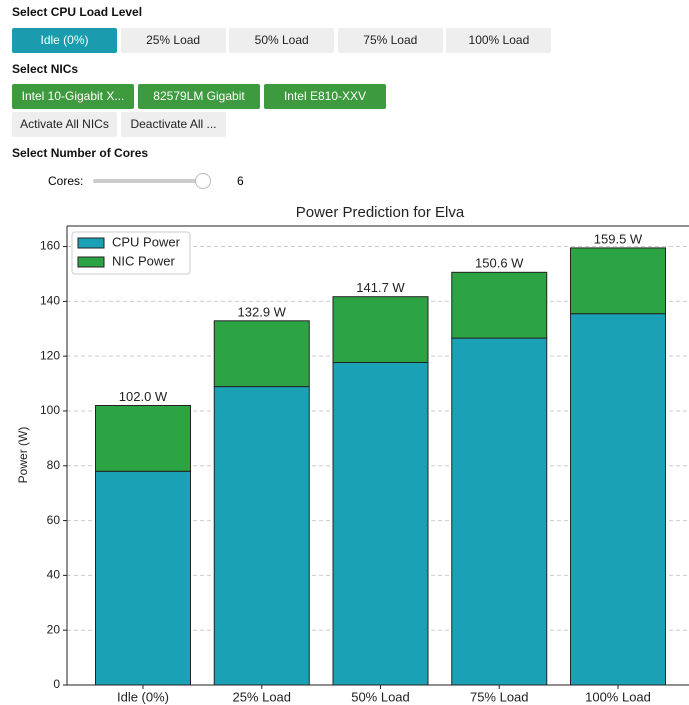 The image size is (689, 705). Describe the element at coordinates (262, 311) in the screenshot. I see `total-label: 132.9 W` at that location.